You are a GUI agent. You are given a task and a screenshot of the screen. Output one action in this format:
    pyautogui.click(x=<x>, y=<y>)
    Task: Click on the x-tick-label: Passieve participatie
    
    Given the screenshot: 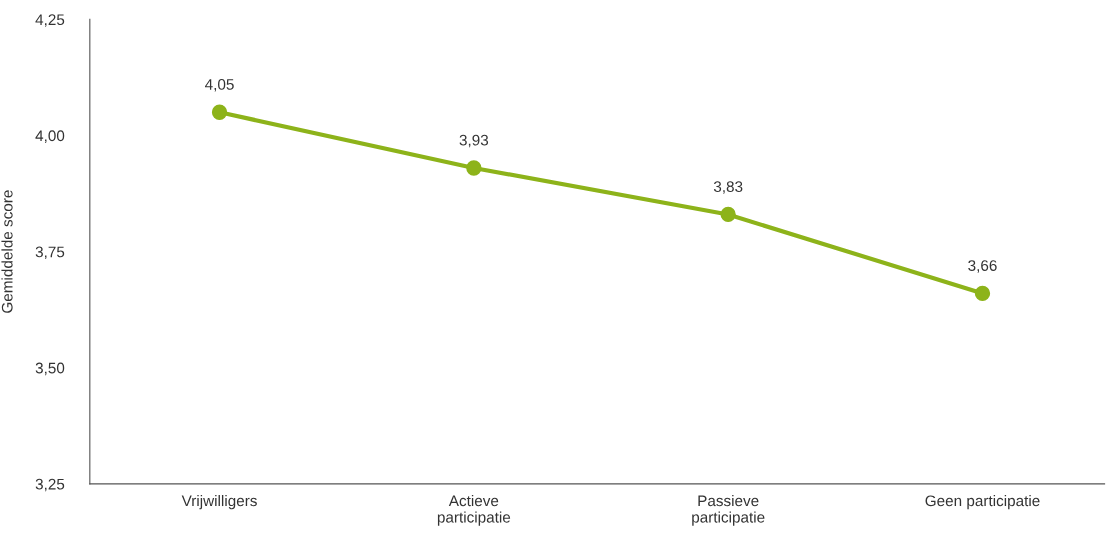 What is the action you would take?
    pyautogui.click(x=728, y=510)
    